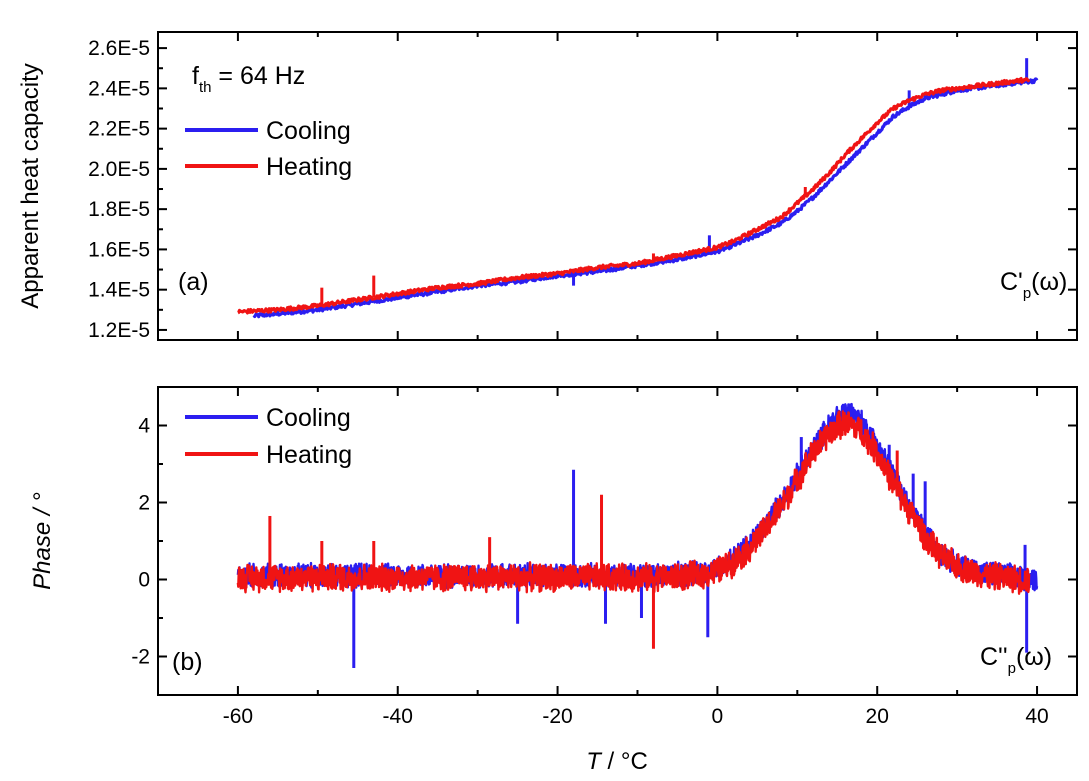  Describe the element at coordinates (119, 129) in the screenshot. I see `y-tick-label: 2.2E-5` at that location.